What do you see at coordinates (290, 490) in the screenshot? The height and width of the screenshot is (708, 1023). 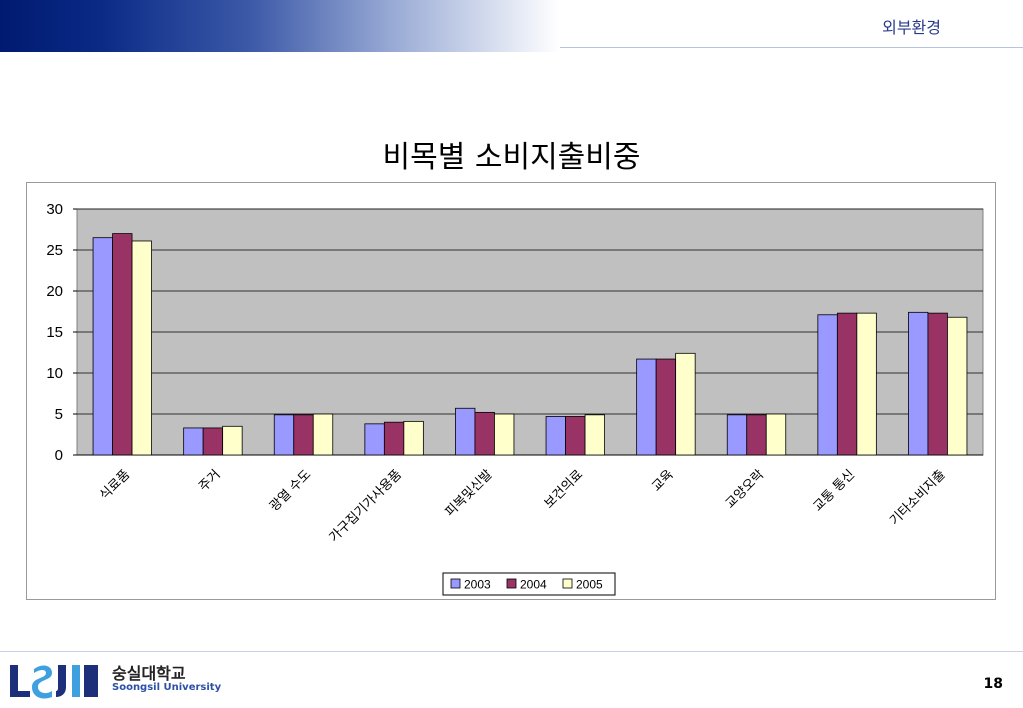 I see `x-tick-label: 광열 수도` at bounding box center [290, 490].